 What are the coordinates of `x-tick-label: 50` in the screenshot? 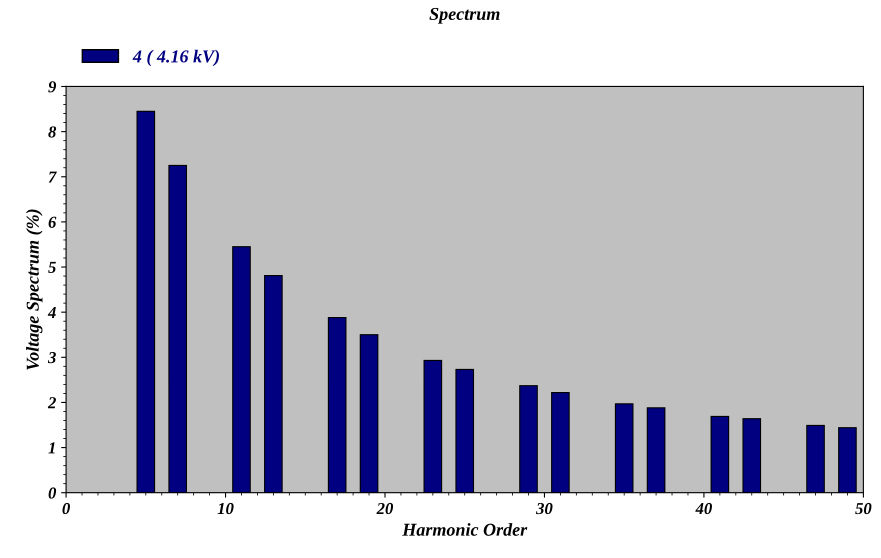 It's located at (863, 508).